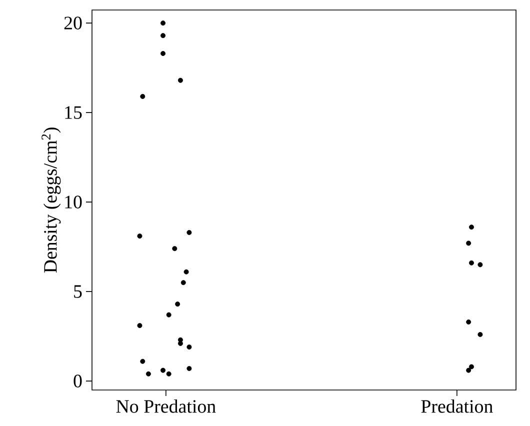  I want to click on x-tick-label: No Predation, so click(166, 406).